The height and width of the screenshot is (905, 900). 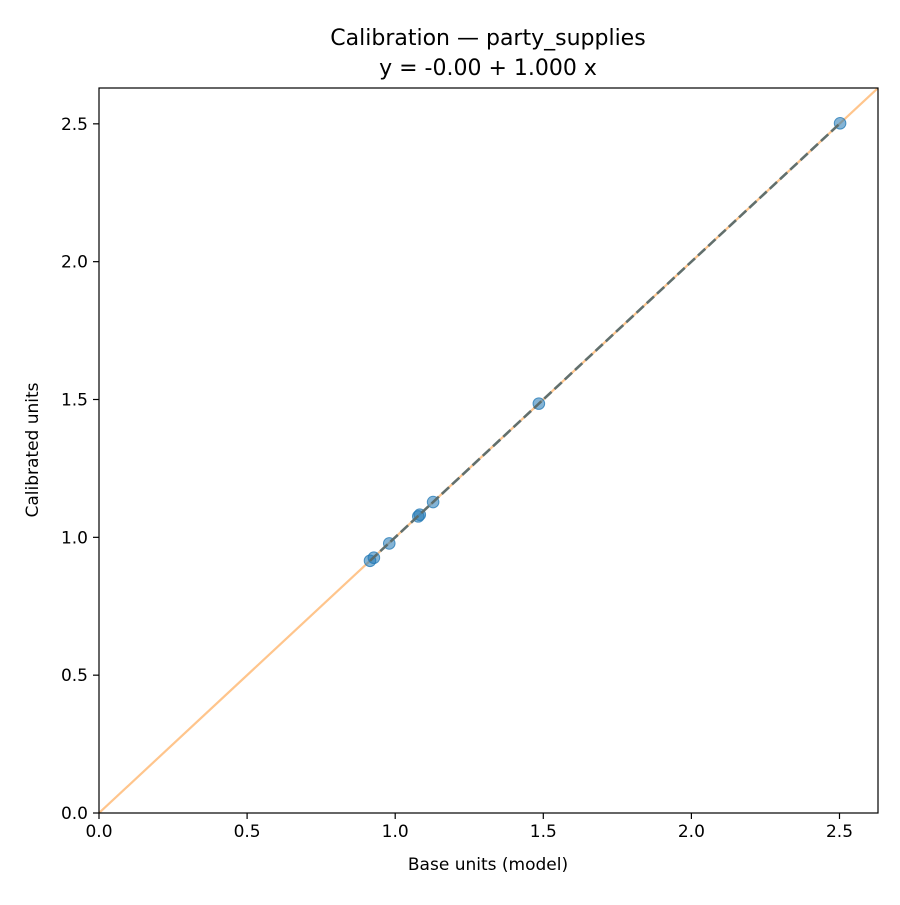 I want to click on x-tick-label-5: 2.5, so click(x=839, y=832).